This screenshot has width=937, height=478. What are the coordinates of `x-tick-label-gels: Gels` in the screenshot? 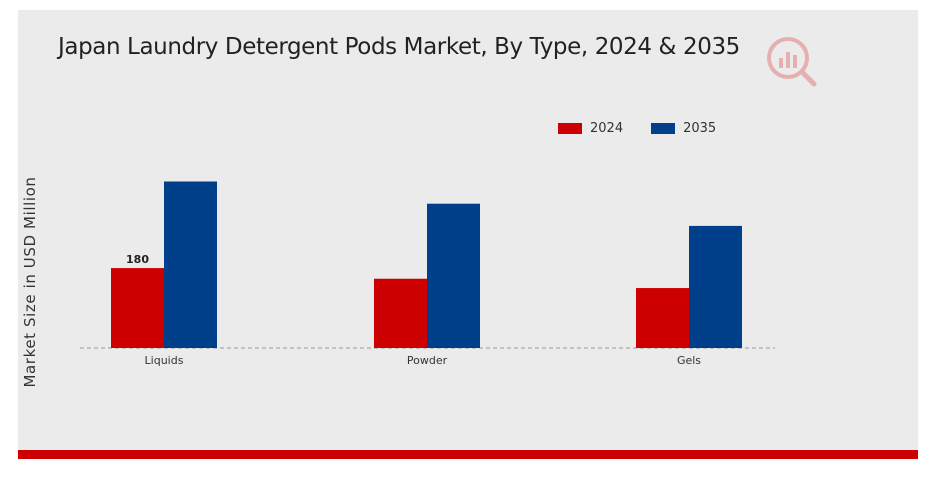 It's located at (689, 360).